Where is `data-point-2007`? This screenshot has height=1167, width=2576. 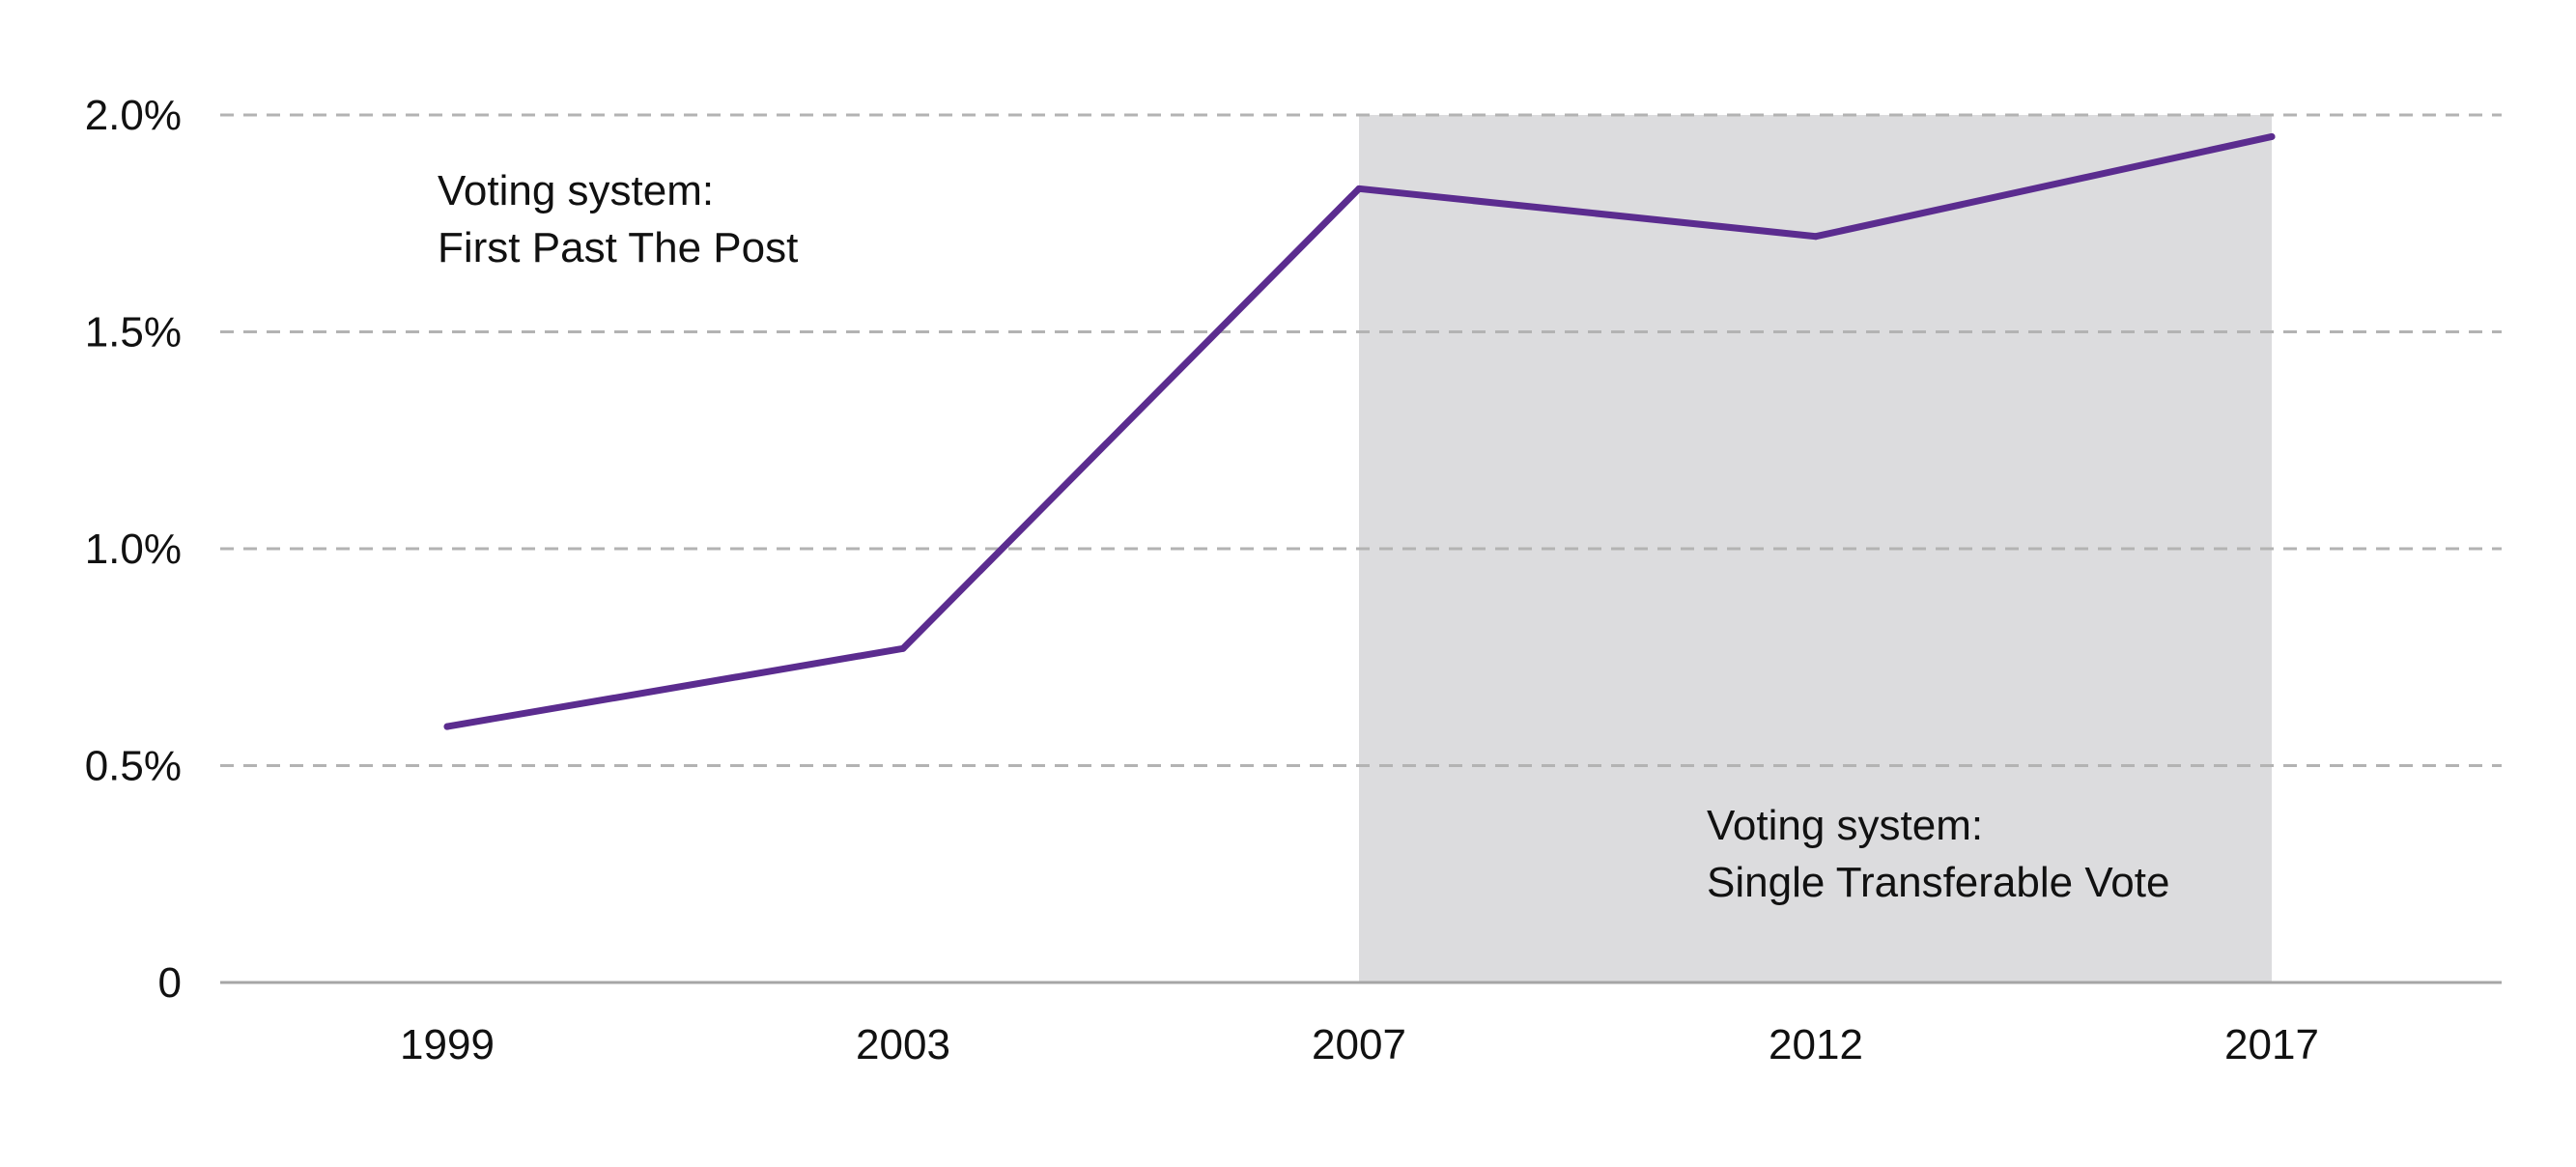 data-point-2007 is located at coordinates (1359, 188).